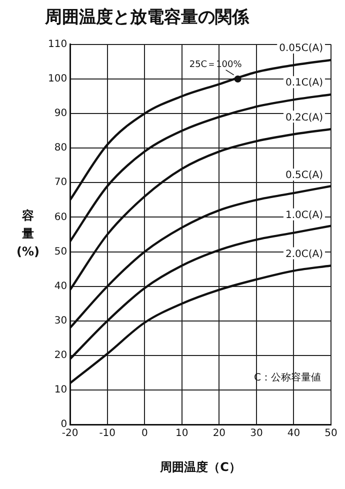 This screenshot has height=489, width=345. Describe the element at coordinates (304, 215) in the screenshot. I see `series-label: 1.0C(A)` at that location.